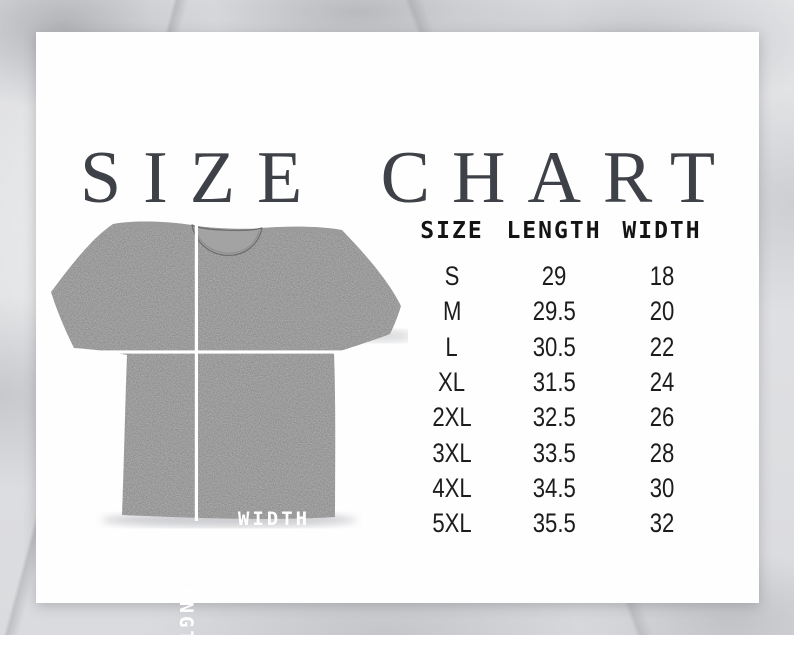 Image resolution: width=794 pixels, height=659 pixels. Describe the element at coordinates (662, 452) in the screenshot. I see `width-cell: 28` at that location.